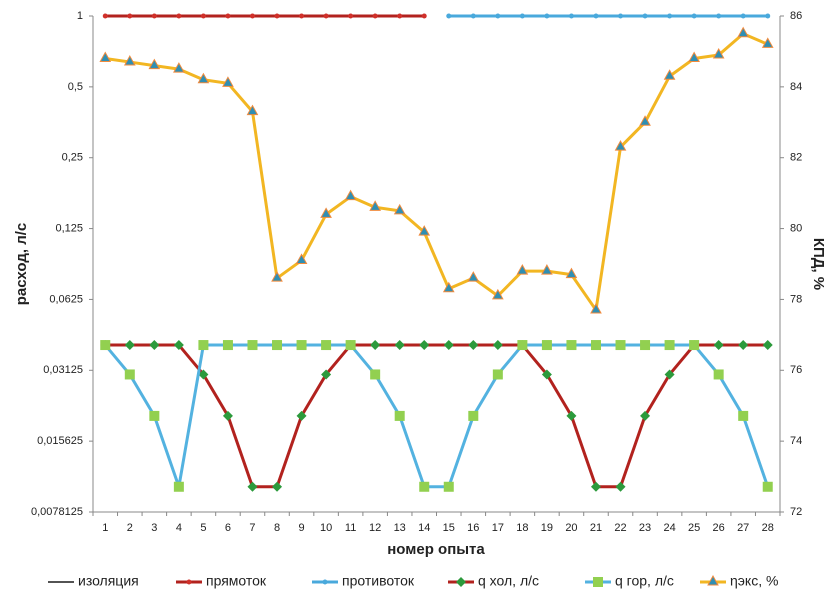 The height and width of the screenshot is (607, 840). What do you see at coordinates (252, 528) in the screenshot?
I see `x-tick-label: 7` at bounding box center [252, 528].